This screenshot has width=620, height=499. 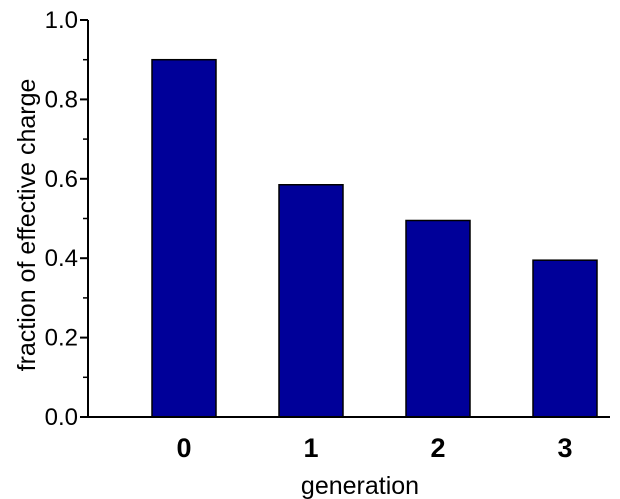 What do you see at coordinates (61, 99) in the screenshot?
I see `y-tick-label: 0.8` at bounding box center [61, 99].